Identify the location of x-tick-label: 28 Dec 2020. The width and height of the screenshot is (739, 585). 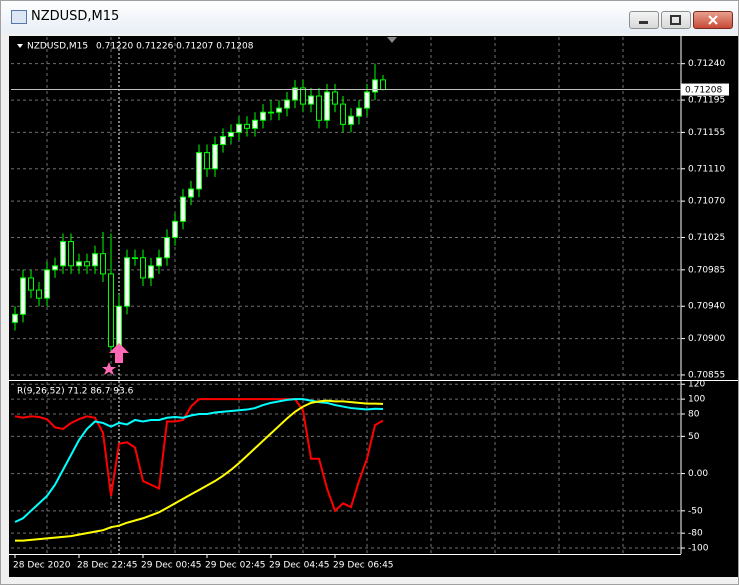
(42, 566).